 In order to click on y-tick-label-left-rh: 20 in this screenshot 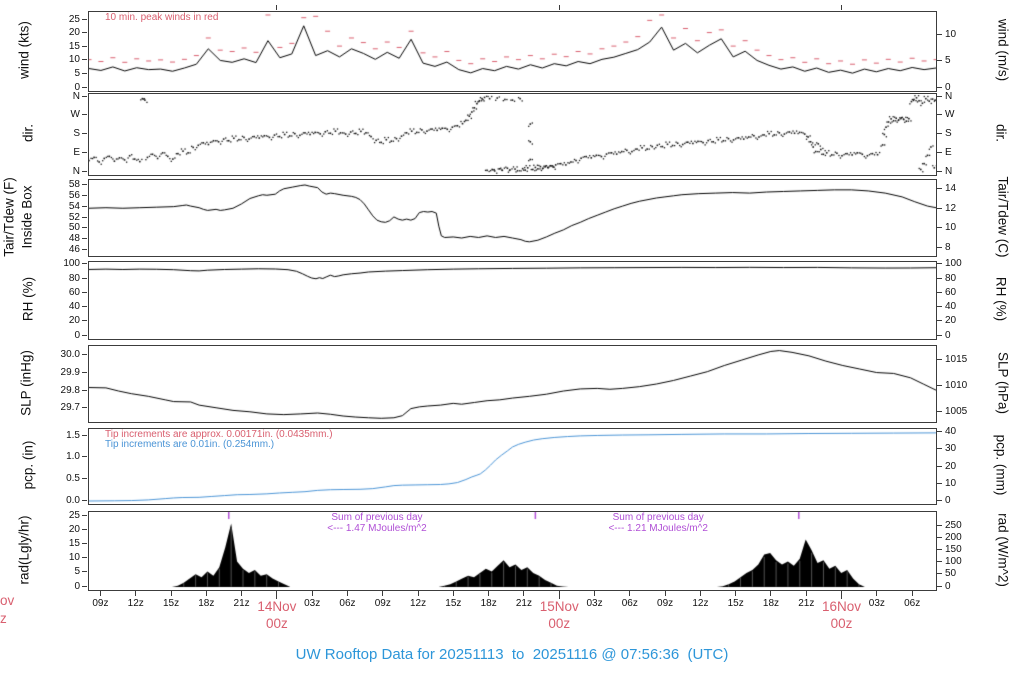, I will do `click(74, 321)`.